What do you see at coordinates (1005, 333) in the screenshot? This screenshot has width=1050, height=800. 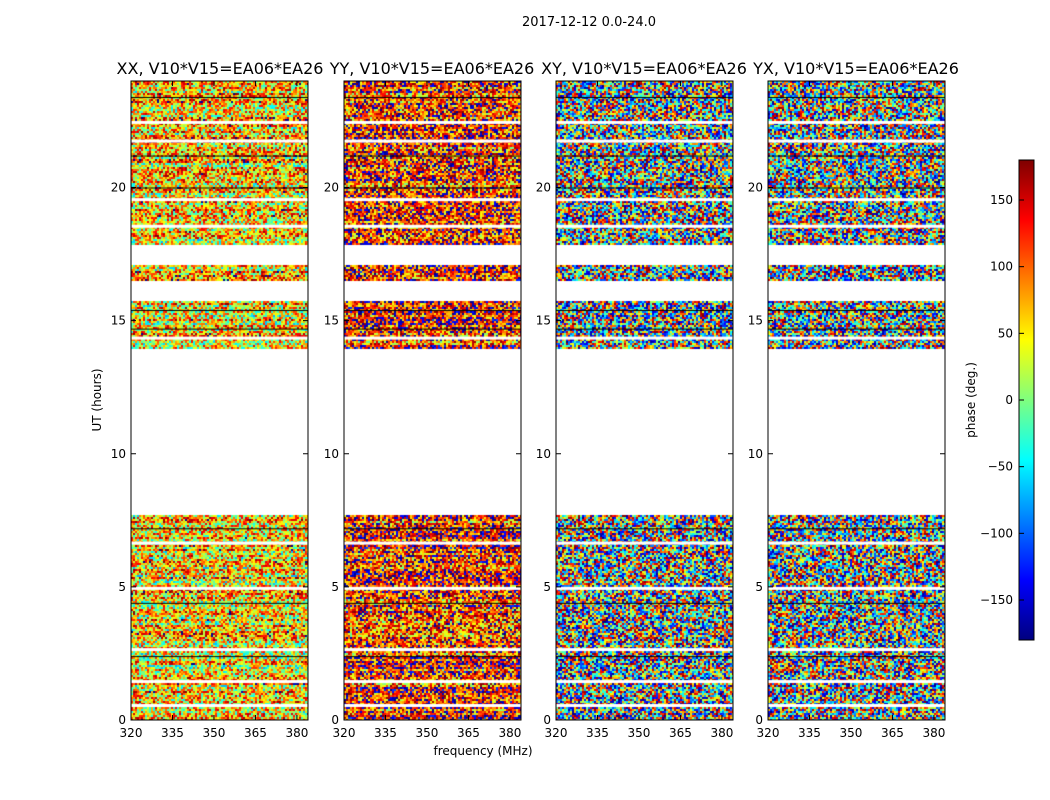 I see `colorbar-tick-label: 50` at bounding box center [1005, 333].